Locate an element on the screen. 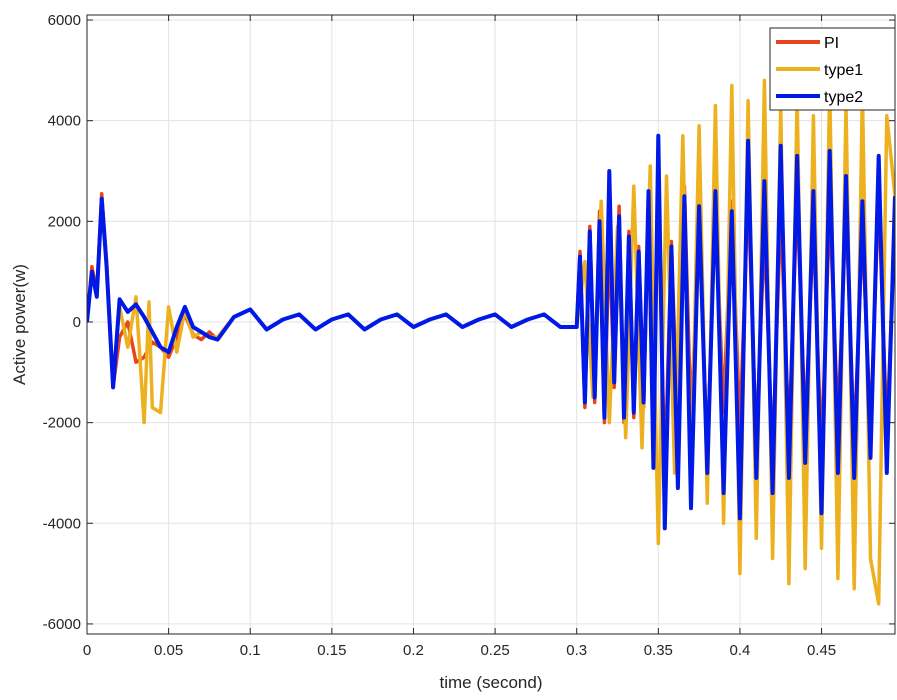 The width and height of the screenshot is (897, 700). y-tick-label: 2000 is located at coordinates (64, 221).